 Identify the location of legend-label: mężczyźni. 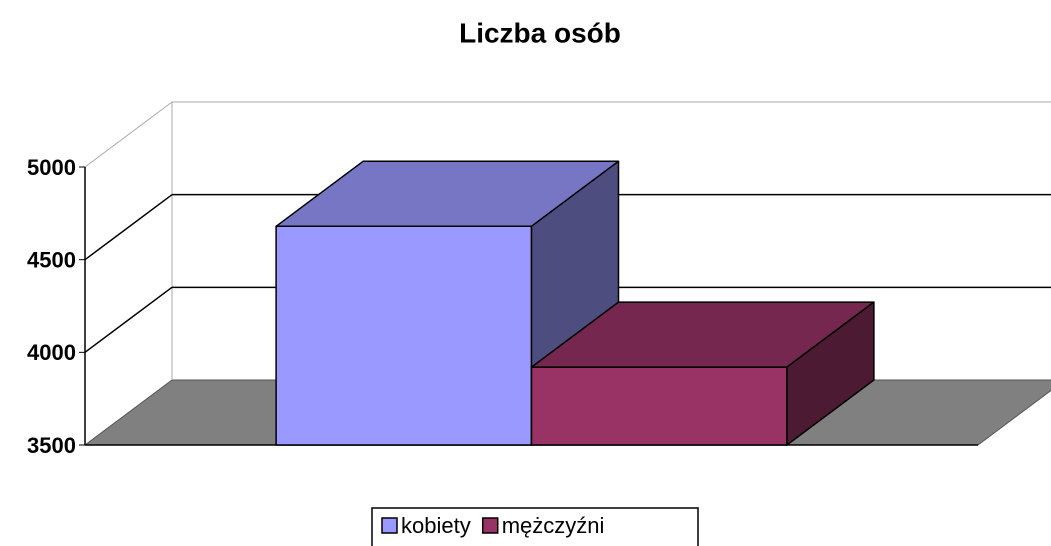
(553, 525).